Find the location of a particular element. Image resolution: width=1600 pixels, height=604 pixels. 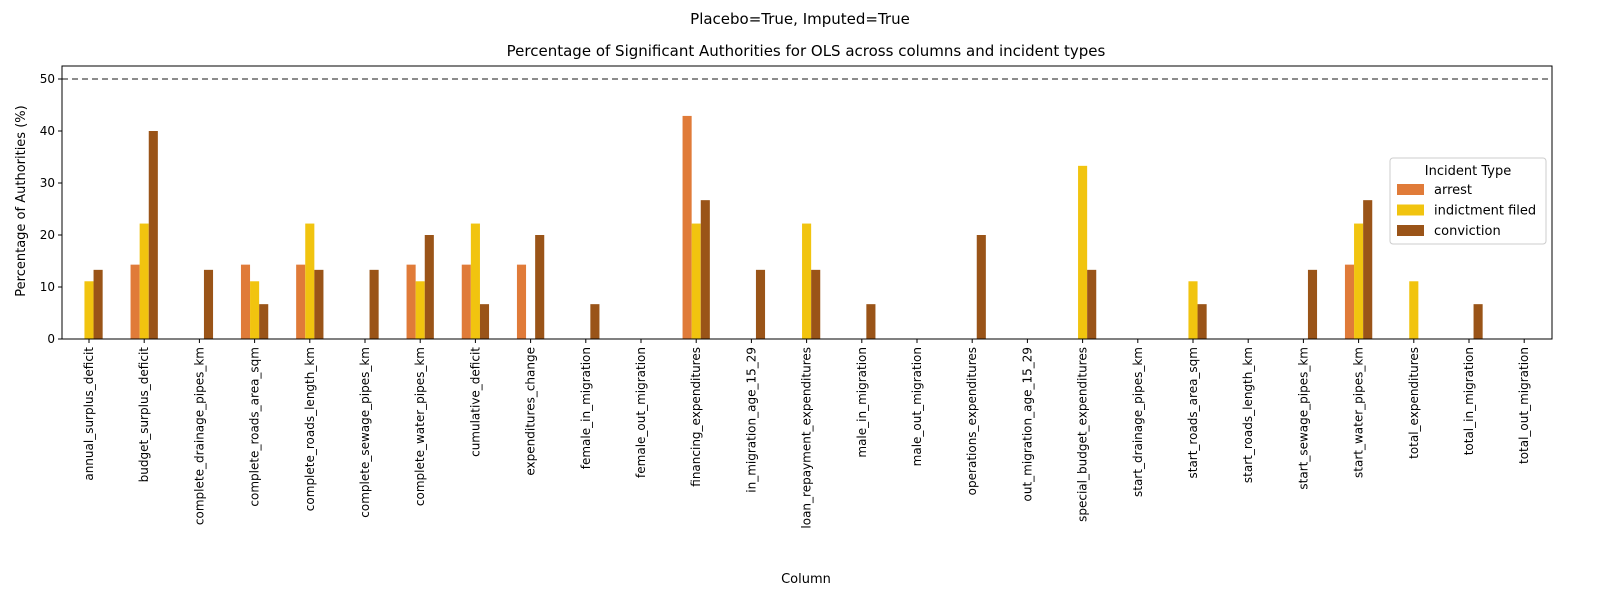

bar-indictment-filed-financing_expenditures is located at coordinates (696, 281).